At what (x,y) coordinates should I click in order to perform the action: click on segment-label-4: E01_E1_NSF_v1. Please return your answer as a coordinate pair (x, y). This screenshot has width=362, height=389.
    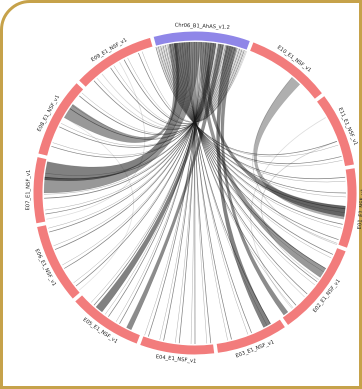
    Looking at the image, I should click on (359, 208).